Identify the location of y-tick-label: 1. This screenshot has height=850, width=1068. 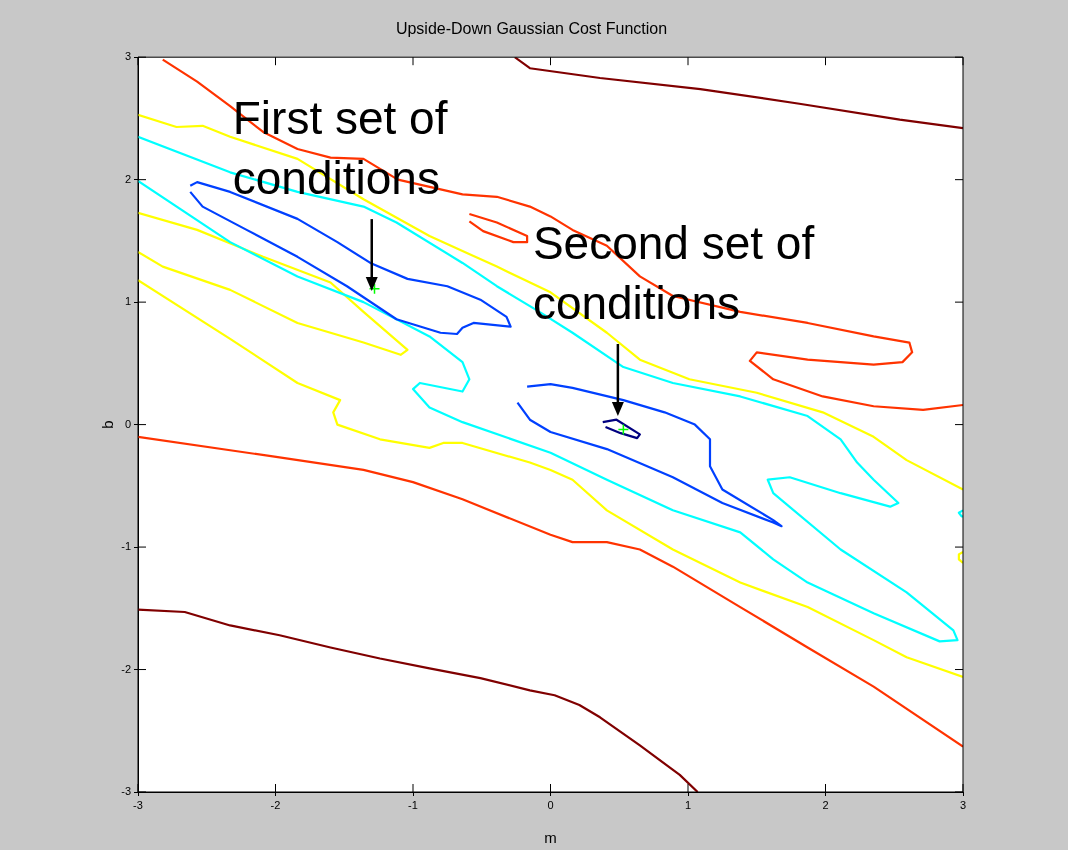
(127, 301).